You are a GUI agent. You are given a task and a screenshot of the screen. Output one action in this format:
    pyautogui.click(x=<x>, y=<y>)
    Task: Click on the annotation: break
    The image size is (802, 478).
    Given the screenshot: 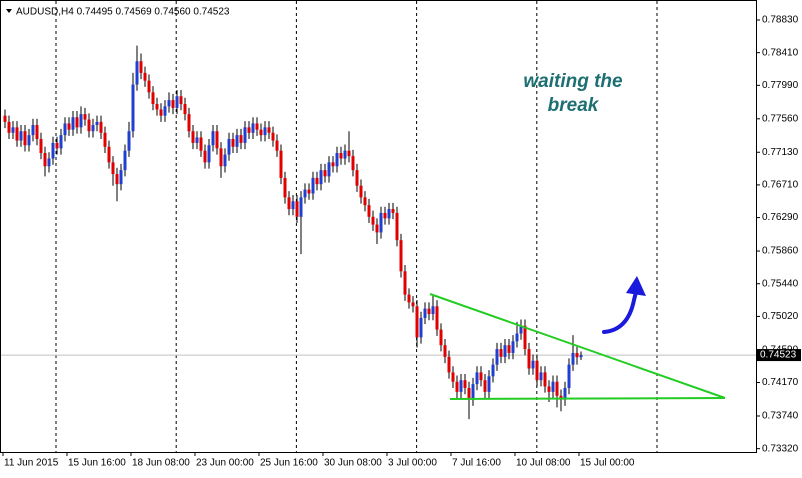 What is the action you would take?
    pyautogui.click(x=574, y=105)
    